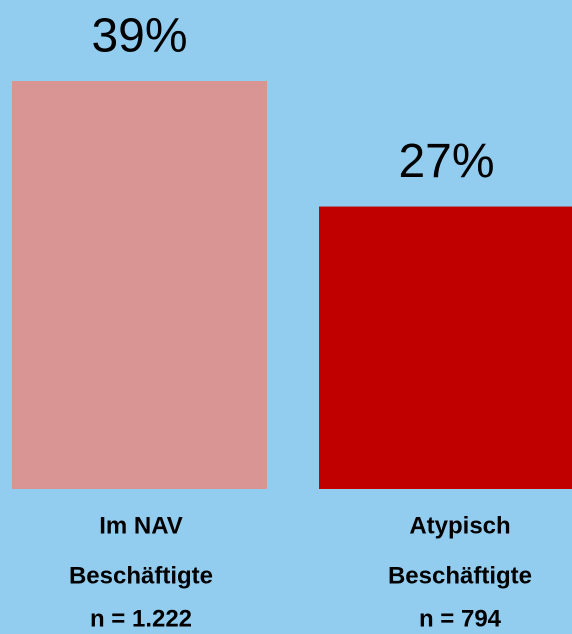  I want to click on category-label: Atypisch, so click(459, 525).